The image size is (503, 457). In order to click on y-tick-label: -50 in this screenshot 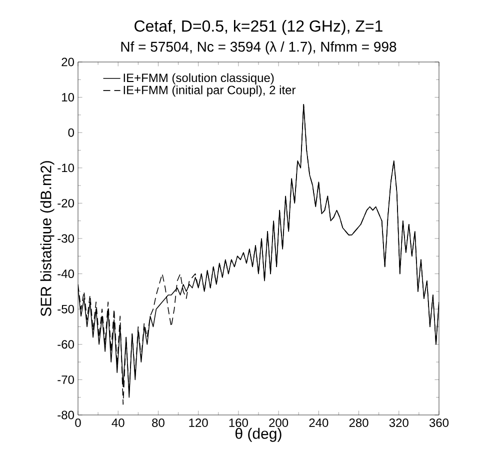, I will do `click(66, 309)`.